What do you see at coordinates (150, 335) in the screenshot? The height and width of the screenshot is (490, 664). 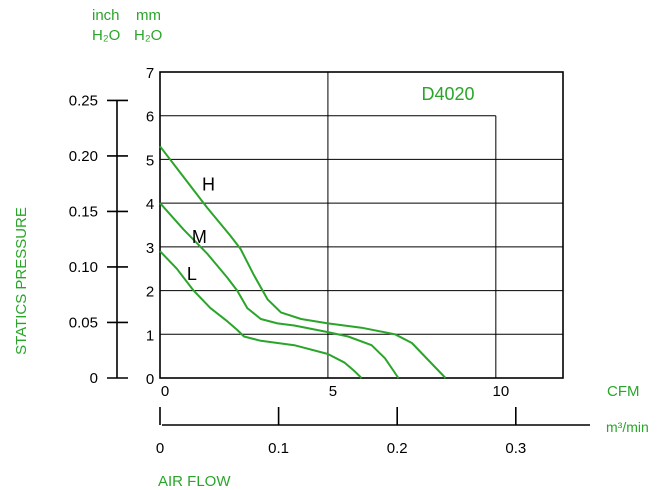 I see `y-tick-label-mm: 1` at bounding box center [150, 335].